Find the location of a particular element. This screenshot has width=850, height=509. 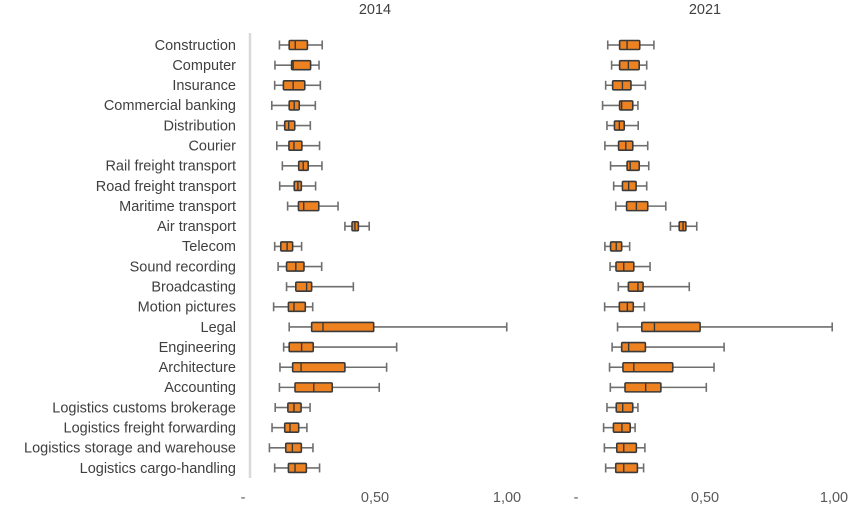

panel-title: 2021 is located at coordinates (705, 10).